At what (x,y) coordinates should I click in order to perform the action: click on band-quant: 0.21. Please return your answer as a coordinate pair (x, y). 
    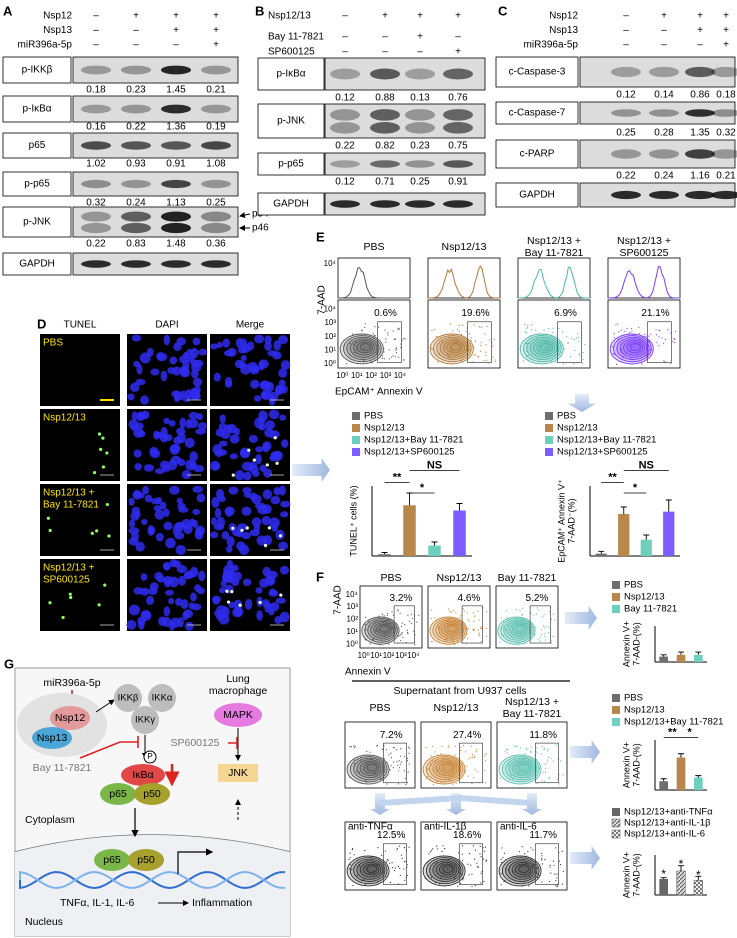
    Looking at the image, I should click on (726, 176).